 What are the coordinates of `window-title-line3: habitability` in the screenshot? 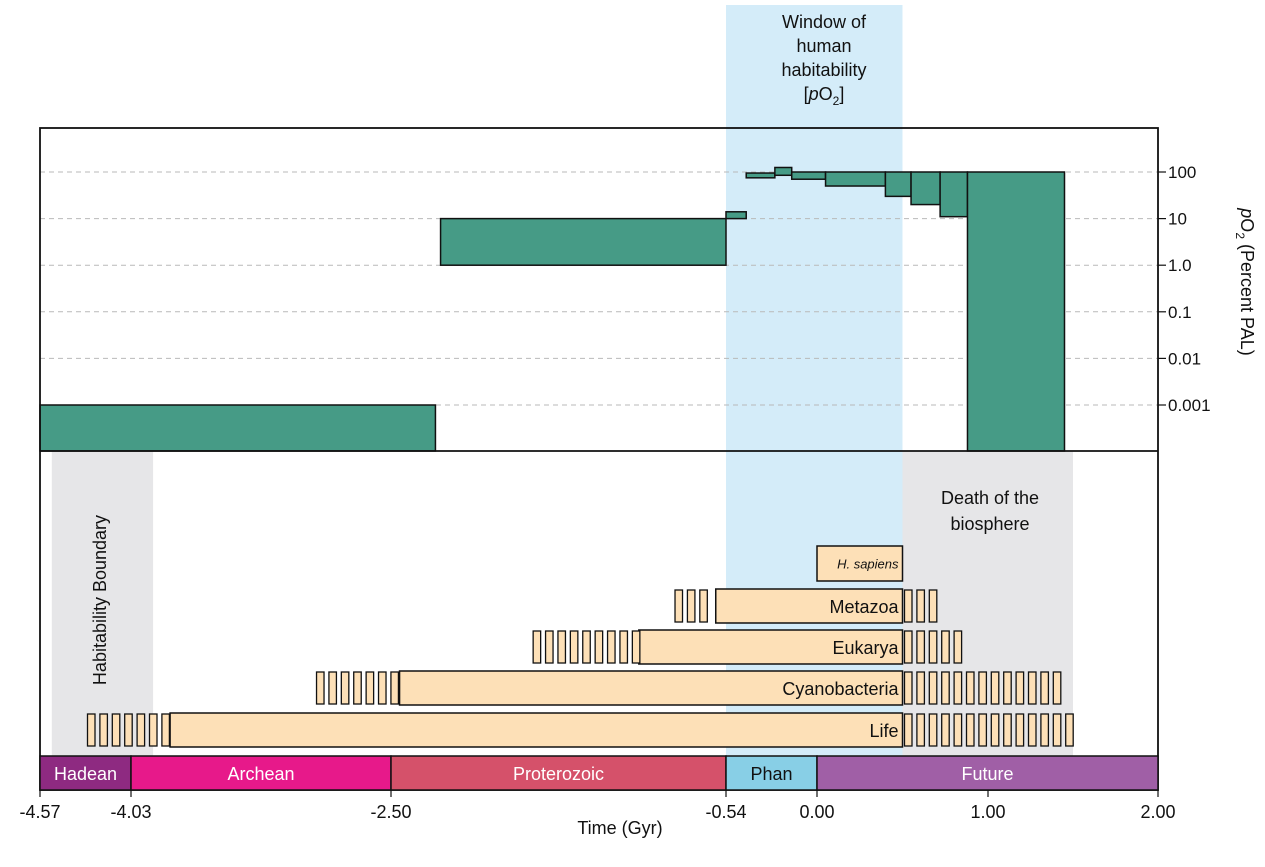 It's located at (824, 70).